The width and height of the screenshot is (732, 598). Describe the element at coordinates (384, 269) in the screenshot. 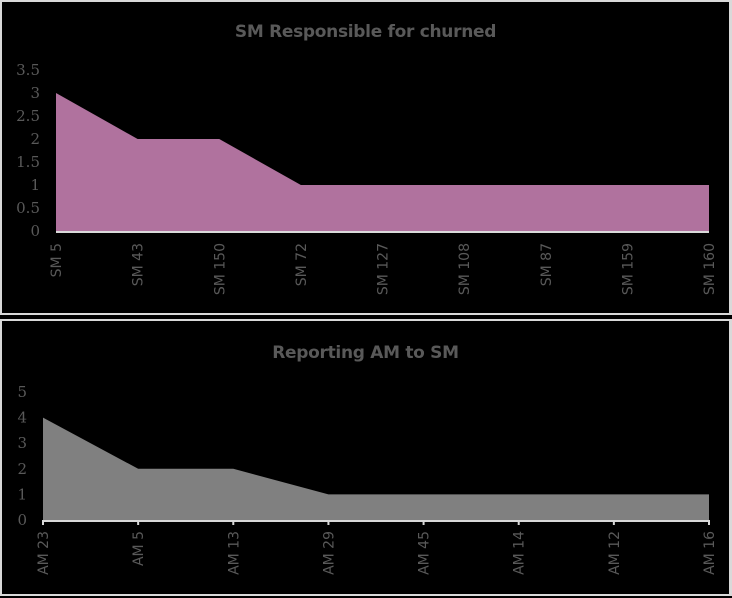

I see `x-tick-label: SM 127` at that location.